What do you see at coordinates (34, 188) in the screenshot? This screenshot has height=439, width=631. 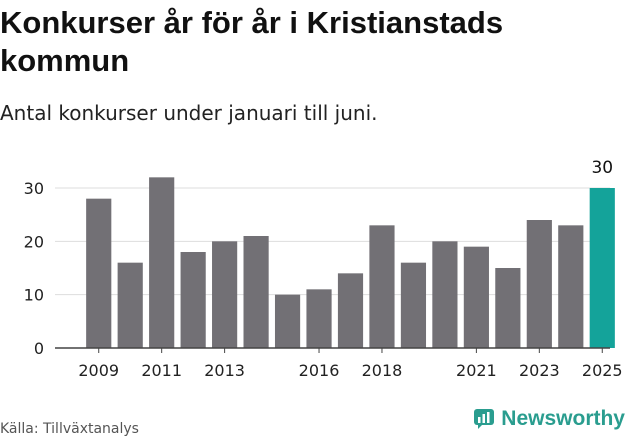 I see `y-tick-label: 30` at bounding box center [34, 188].